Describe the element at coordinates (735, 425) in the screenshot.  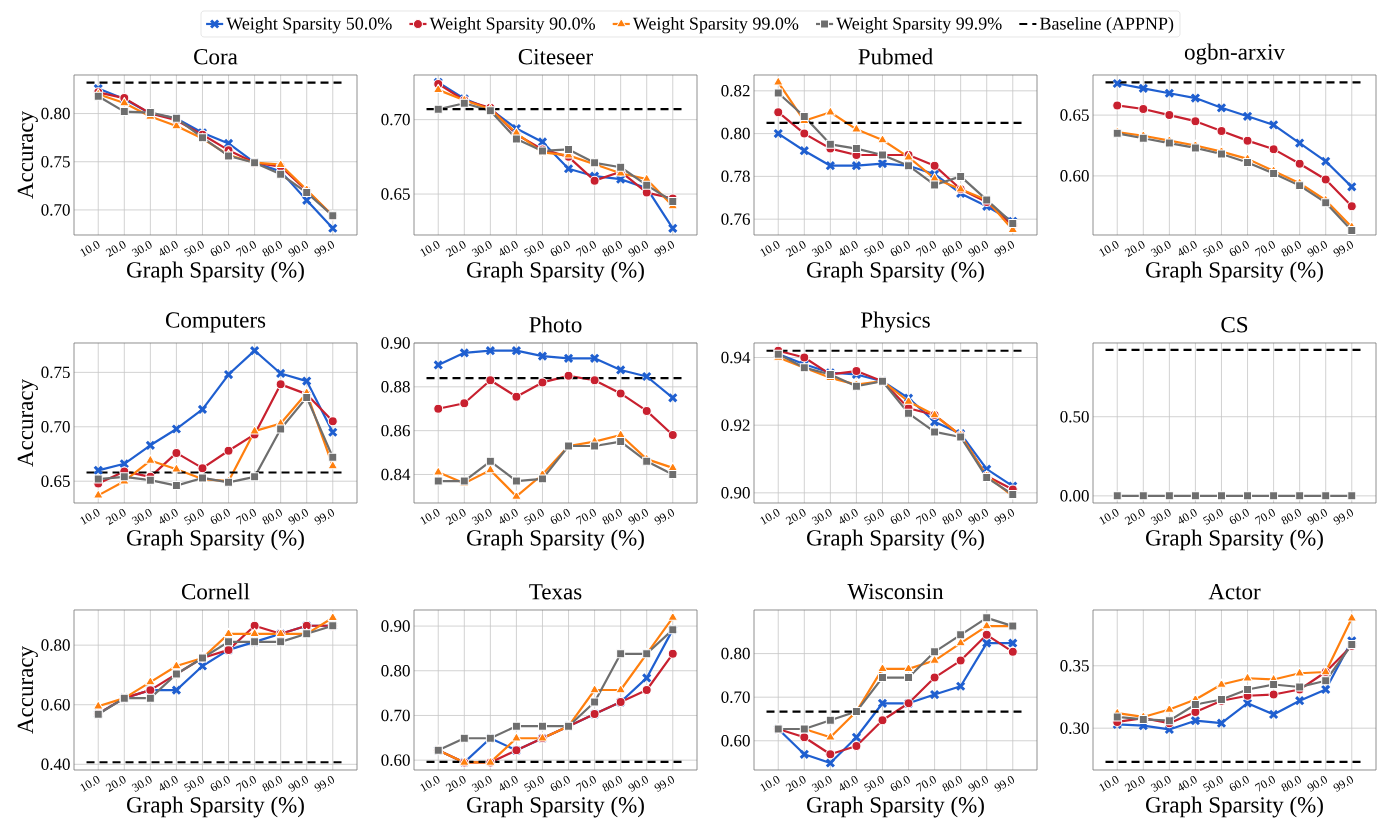
I see `y-tick-label: 0.92` at that location.